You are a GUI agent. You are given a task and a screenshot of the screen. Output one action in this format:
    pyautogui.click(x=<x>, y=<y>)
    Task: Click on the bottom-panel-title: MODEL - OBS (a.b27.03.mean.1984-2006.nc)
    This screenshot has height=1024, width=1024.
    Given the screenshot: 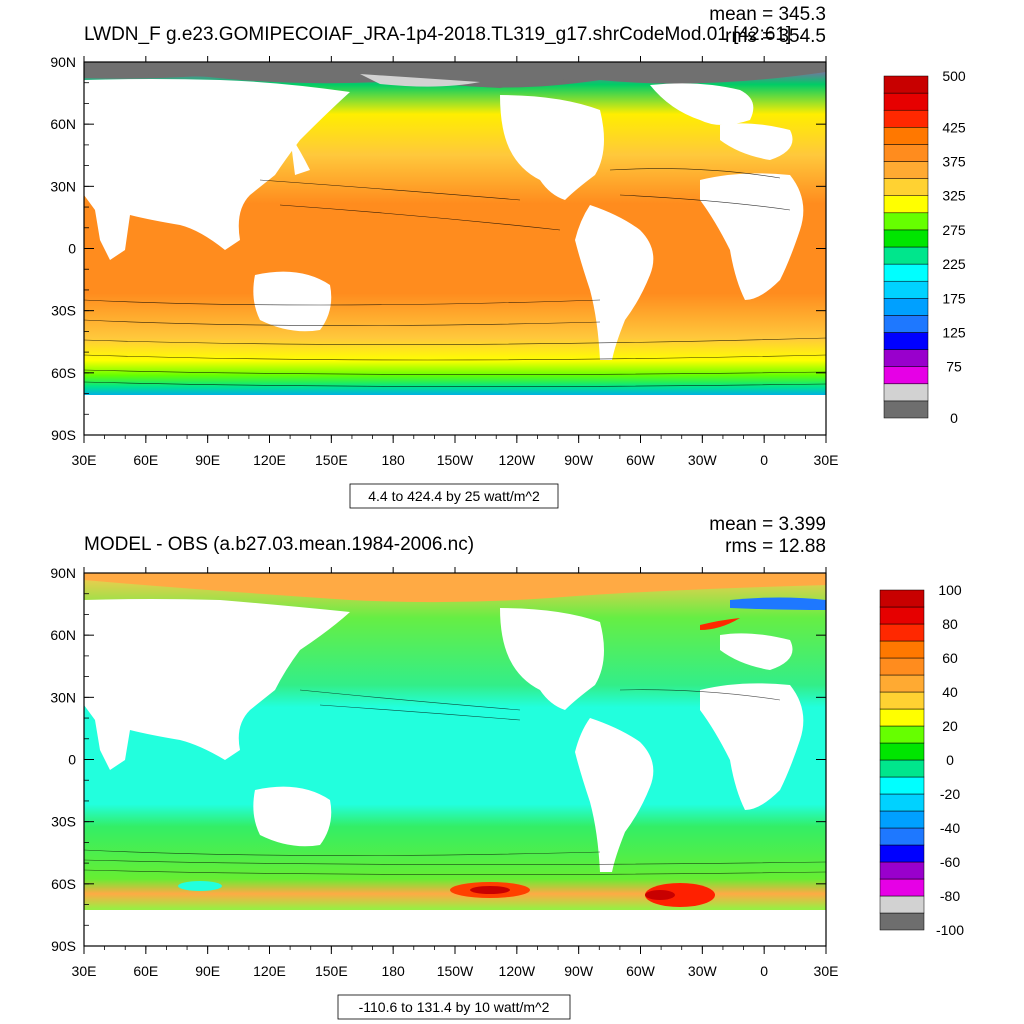 What is the action you would take?
    pyautogui.click(x=279, y=544)
    